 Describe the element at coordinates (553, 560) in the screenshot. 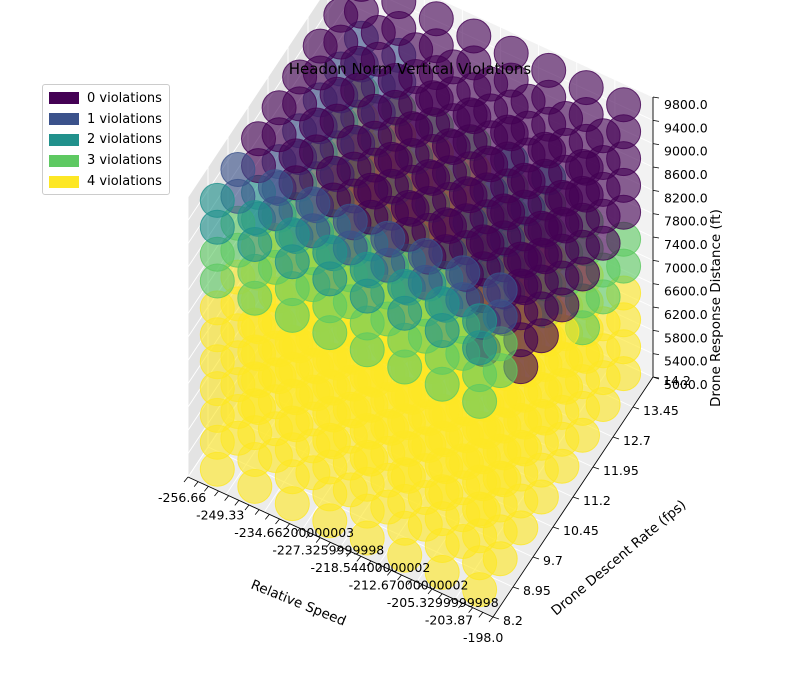

I see `y-tick-label: 9.7` at that location.